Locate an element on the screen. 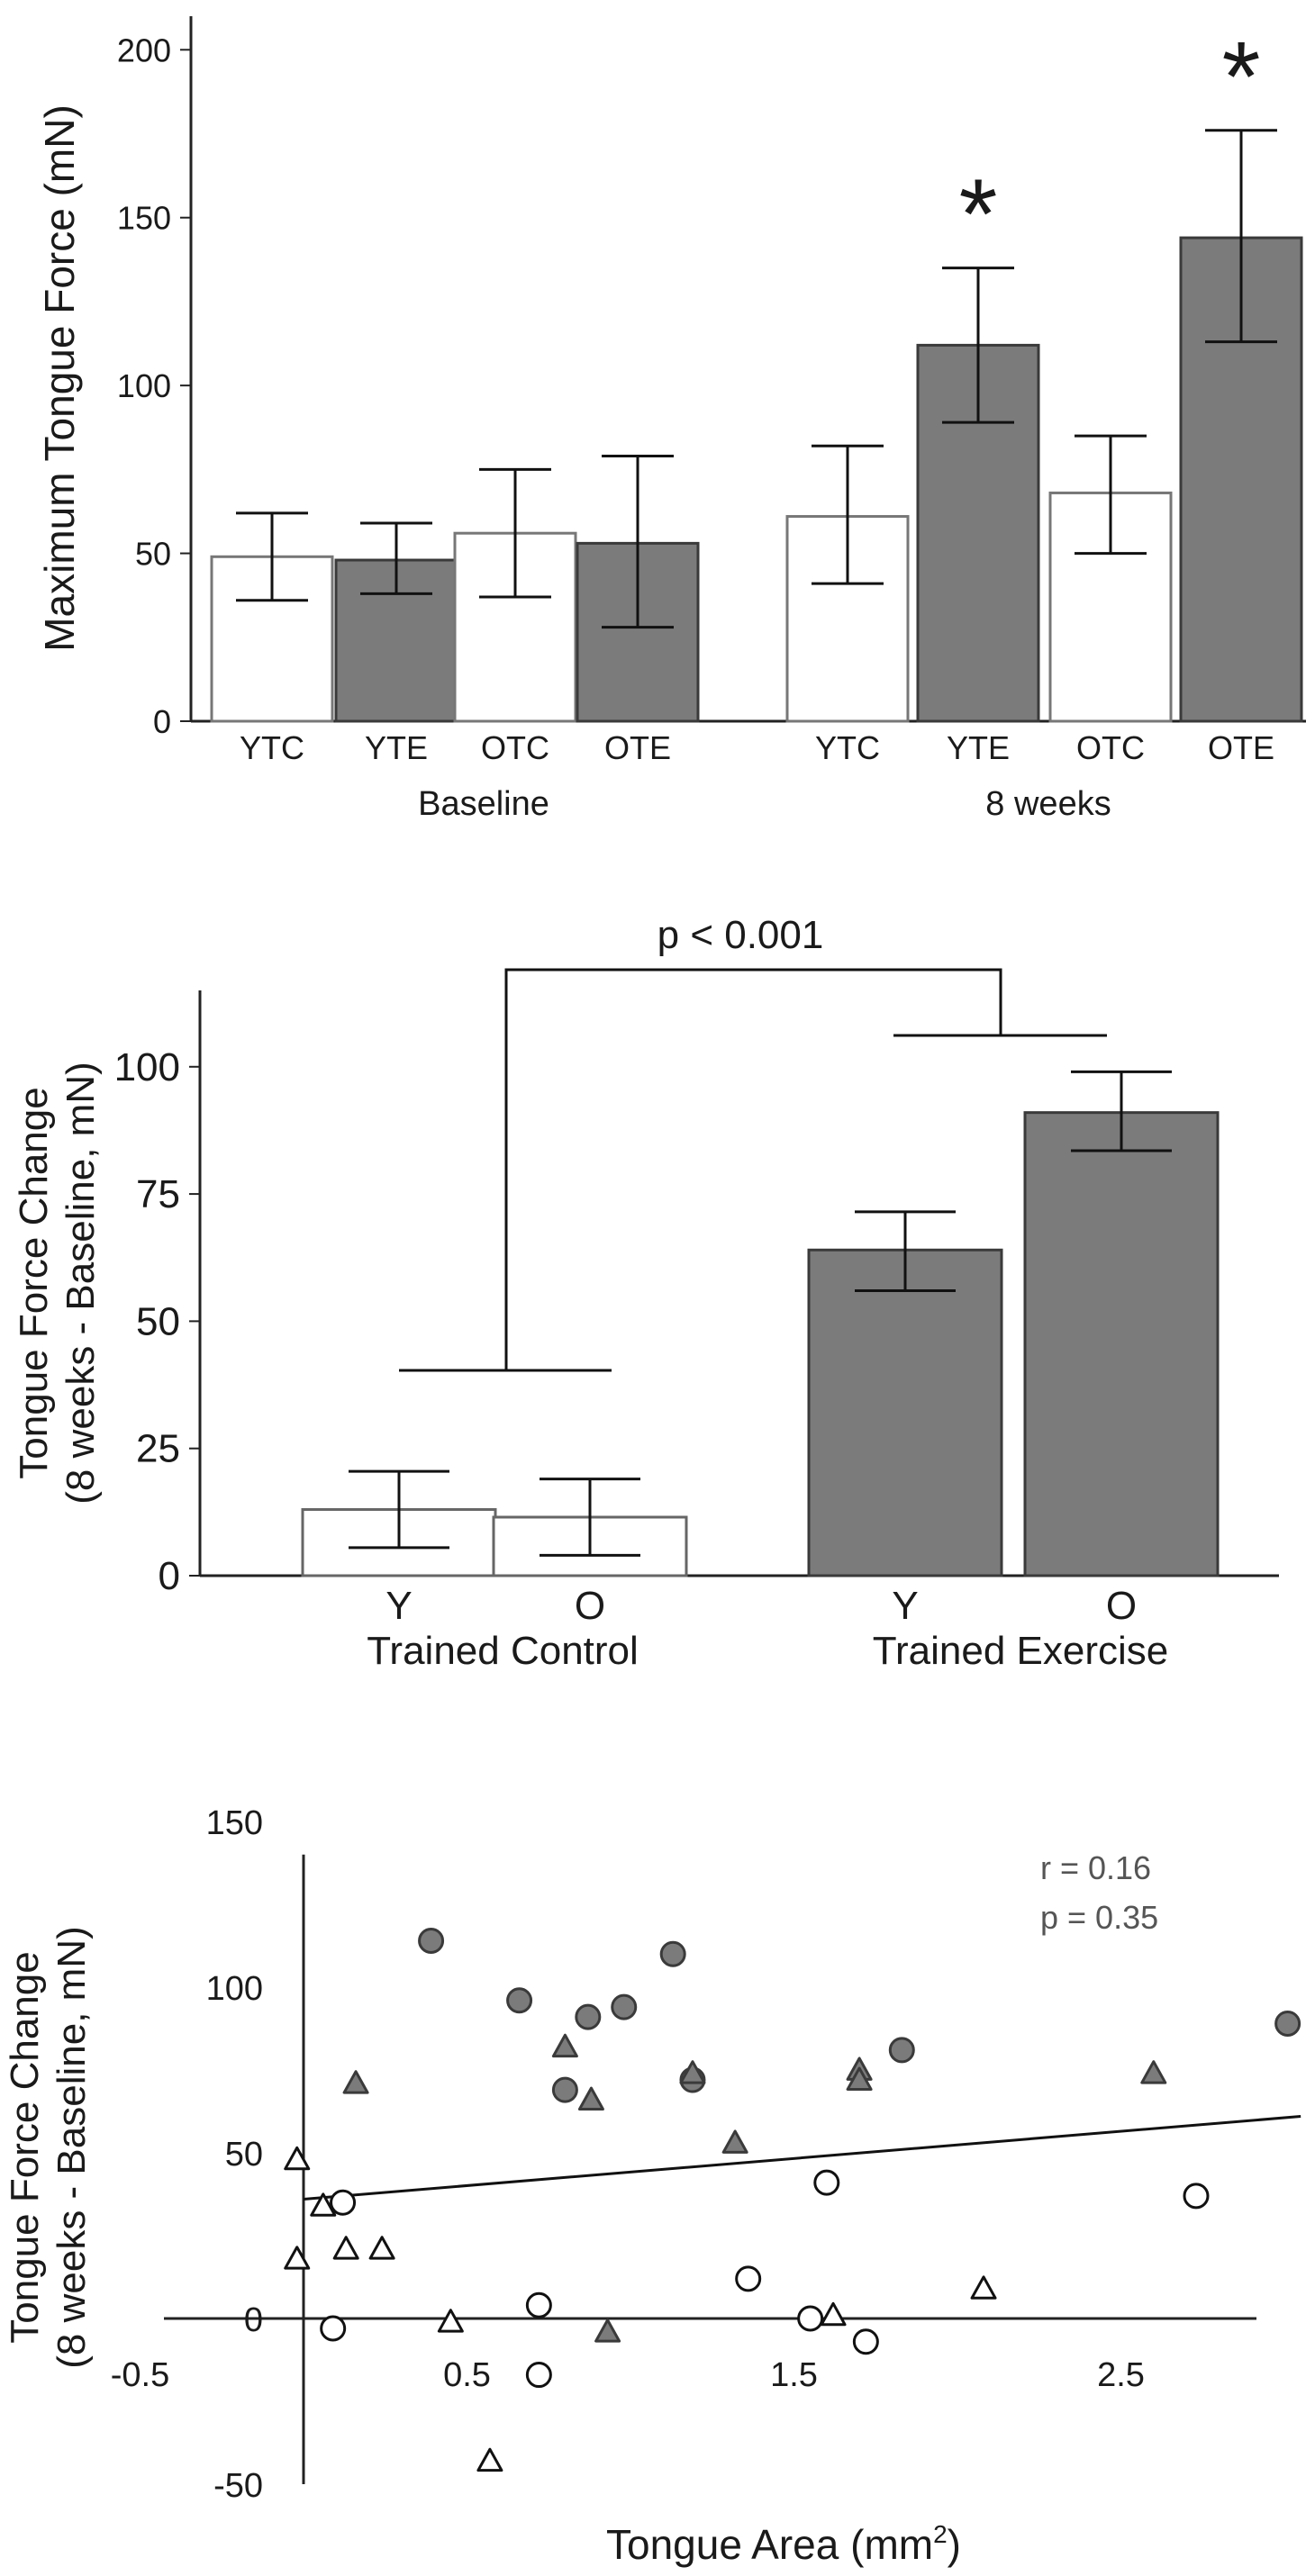 This screenshot has height=2576, width=1315. panel-2-y-axis-label-line-1: Tongue Force Change is located at coordinates (34, 1282).